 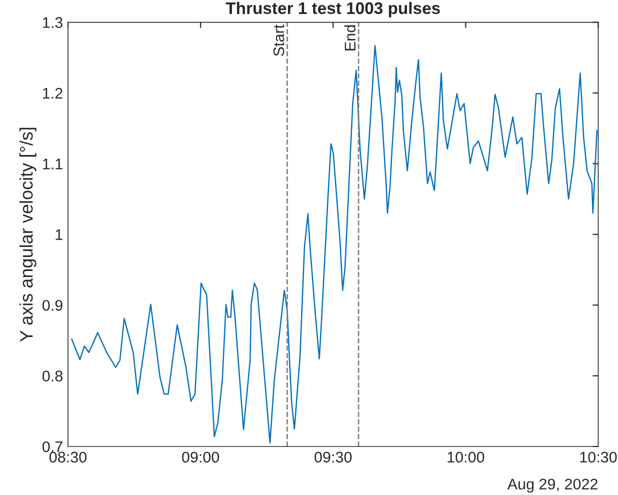 I want to click on y-axis-title: Y axis angular velocity [°/s], so click(x=27, y=235).